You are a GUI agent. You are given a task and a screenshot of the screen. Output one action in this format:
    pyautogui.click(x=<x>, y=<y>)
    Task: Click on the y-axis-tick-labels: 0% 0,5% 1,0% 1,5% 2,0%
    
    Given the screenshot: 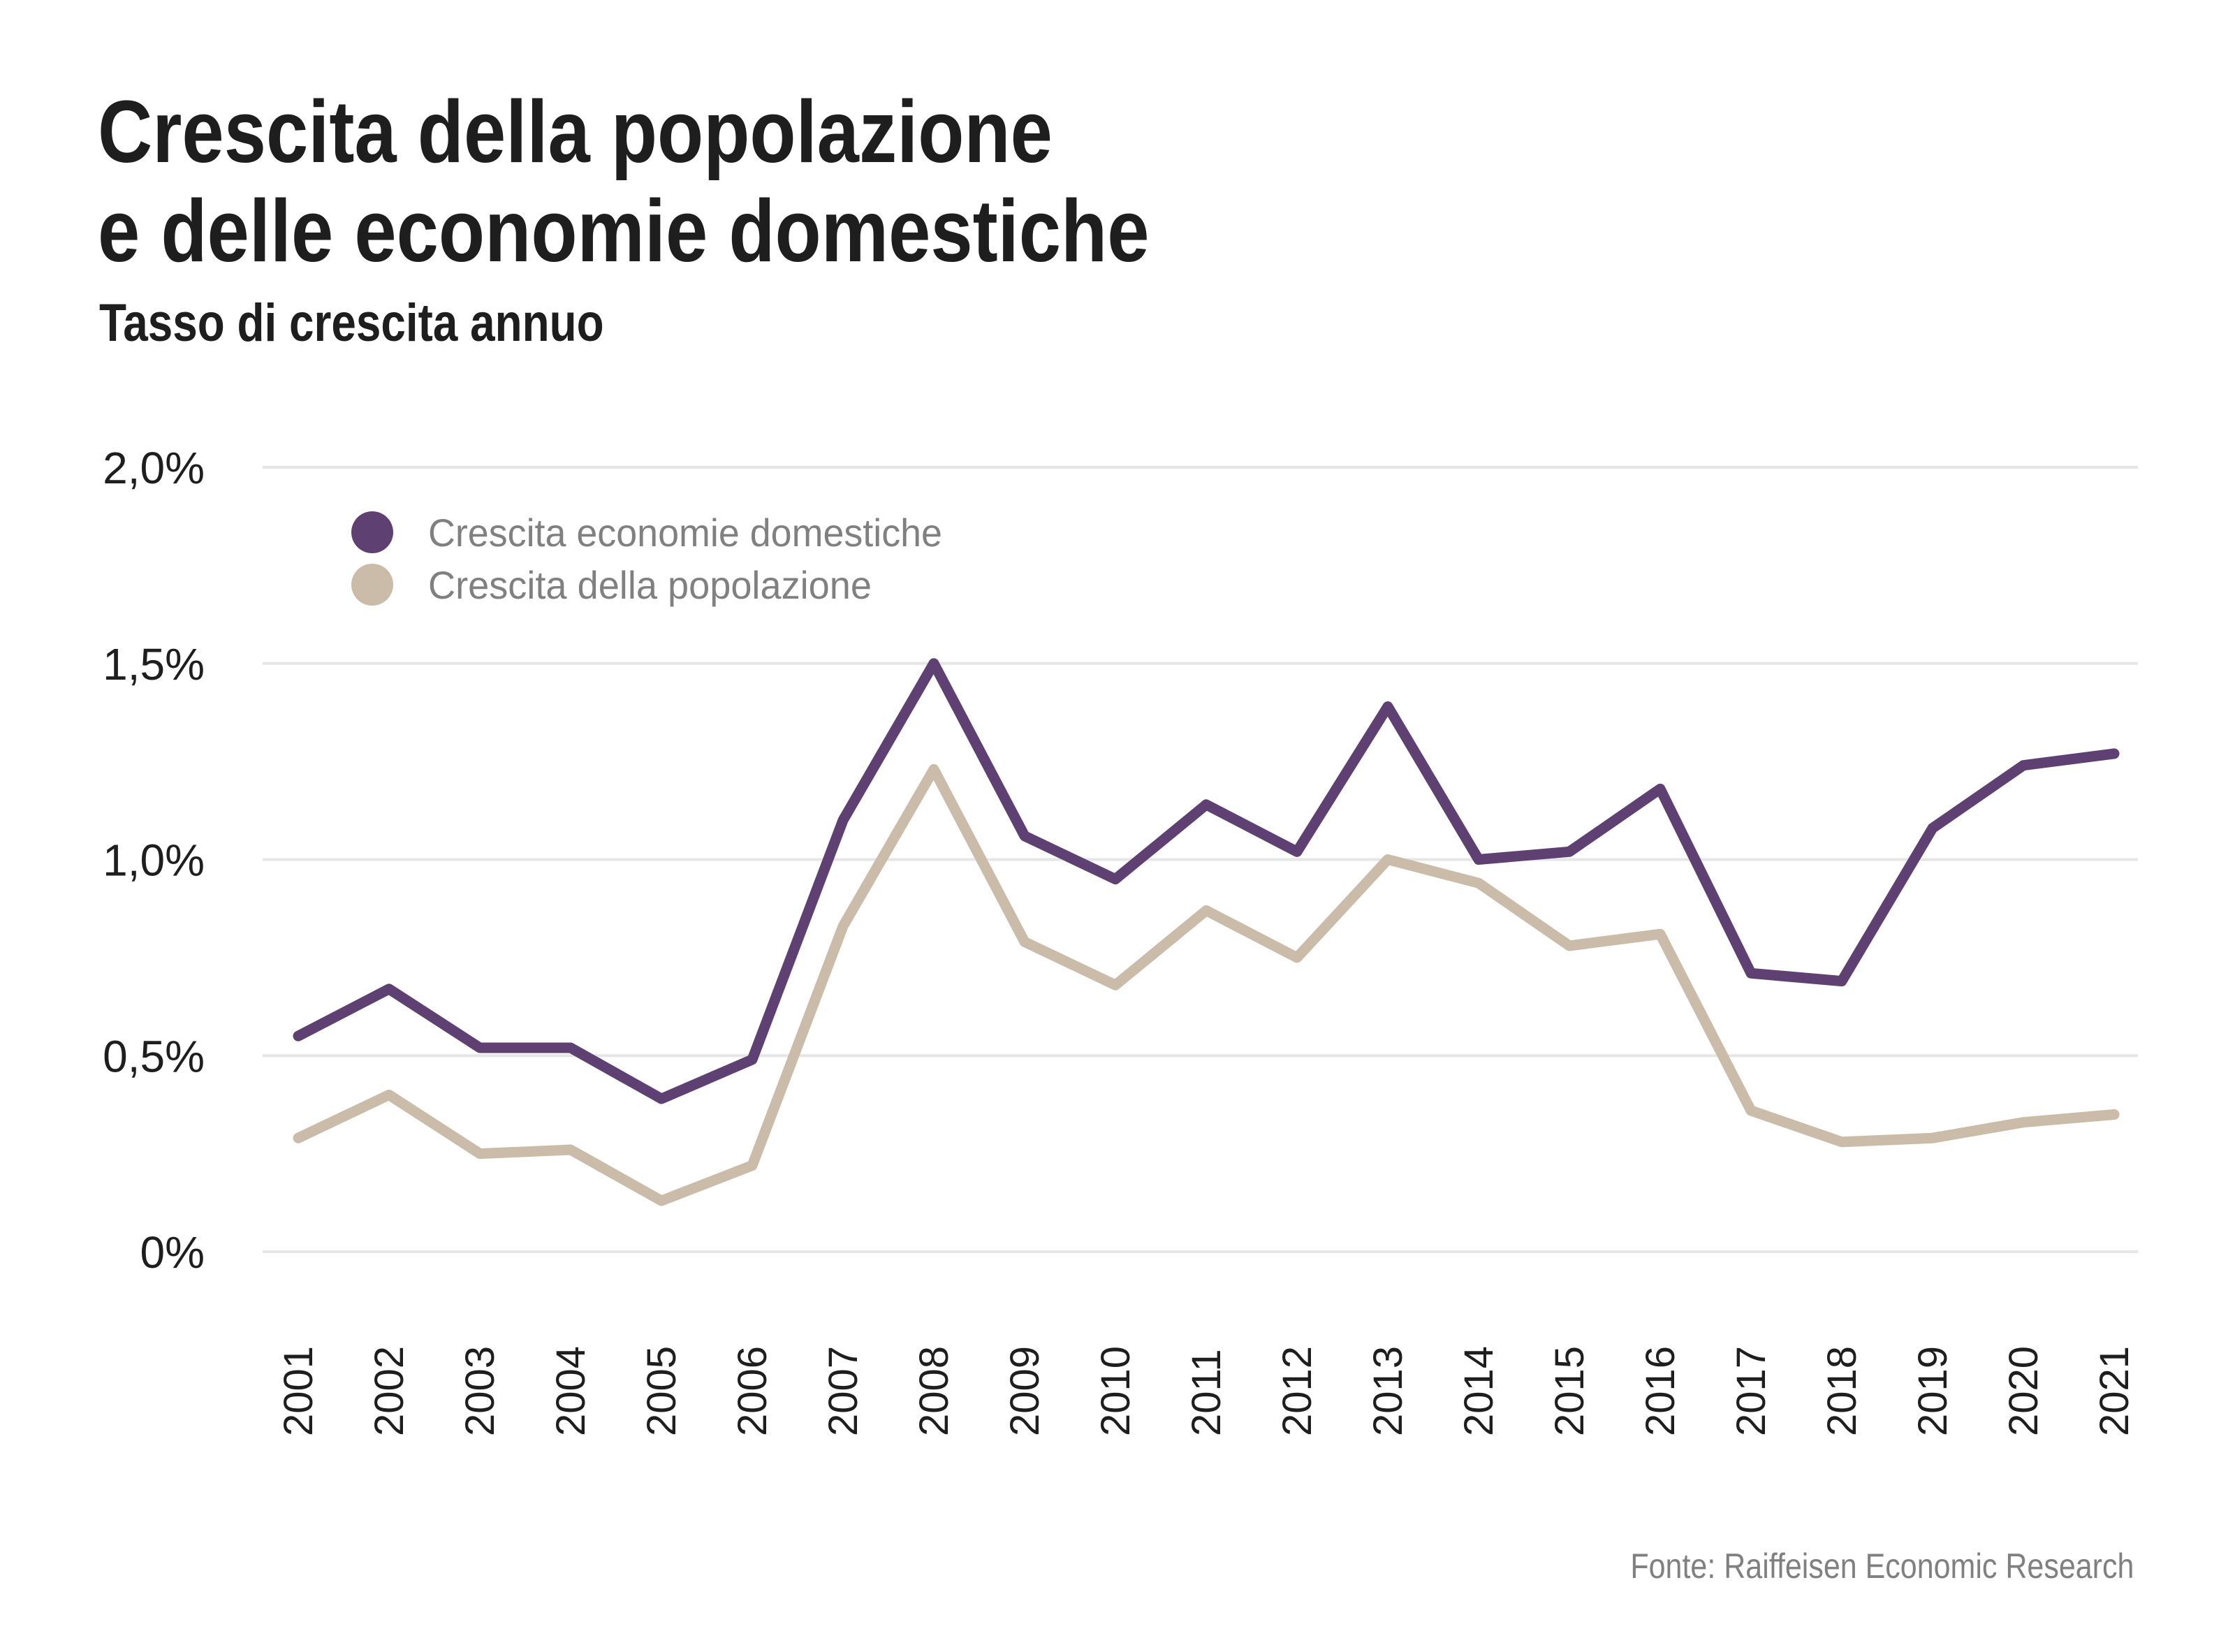 What is the action you would take?
    pyautogui.click(x=154, y=860)
    